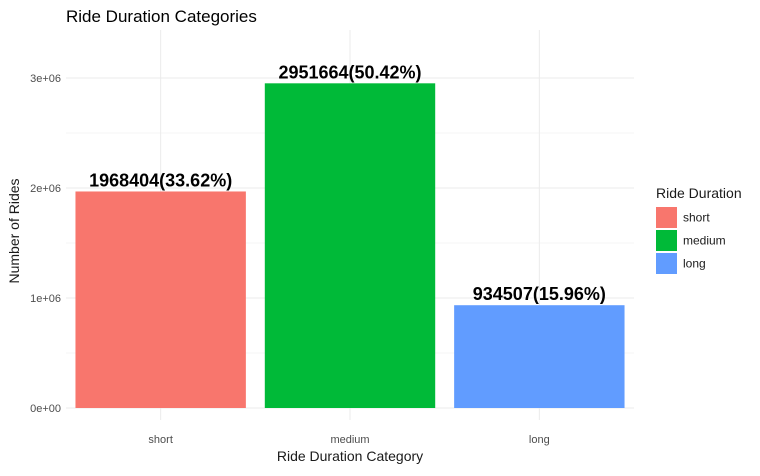  I want to click on x-tick-label-medium: medium, so click(349, 440).